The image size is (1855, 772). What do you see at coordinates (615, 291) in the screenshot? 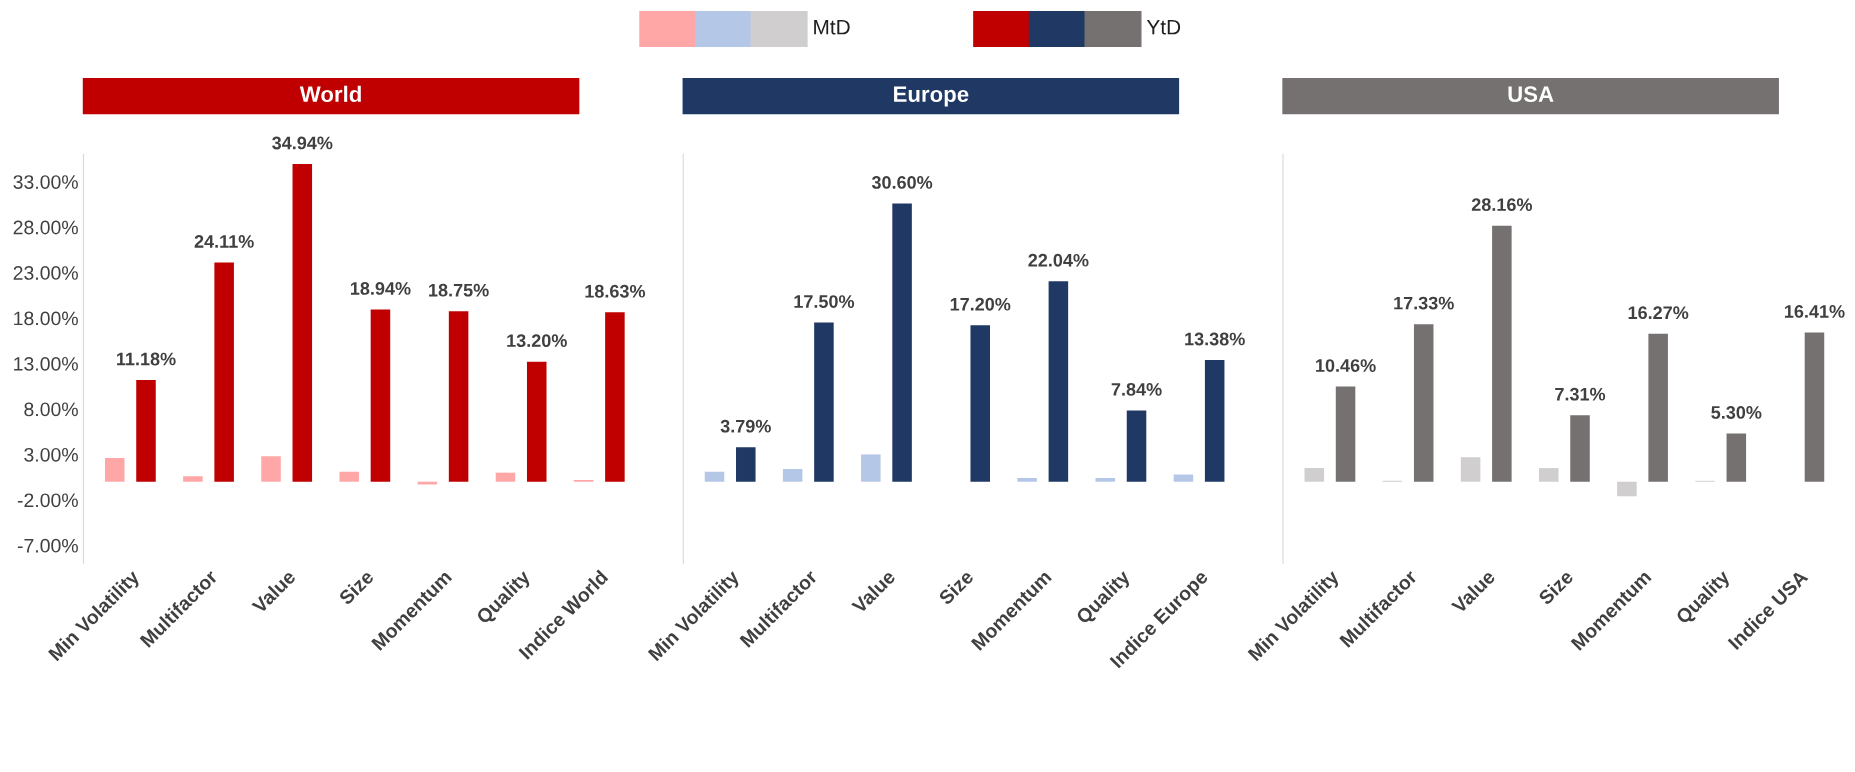
I see `data-label: 18.63%` at bounding box center [615, 291].